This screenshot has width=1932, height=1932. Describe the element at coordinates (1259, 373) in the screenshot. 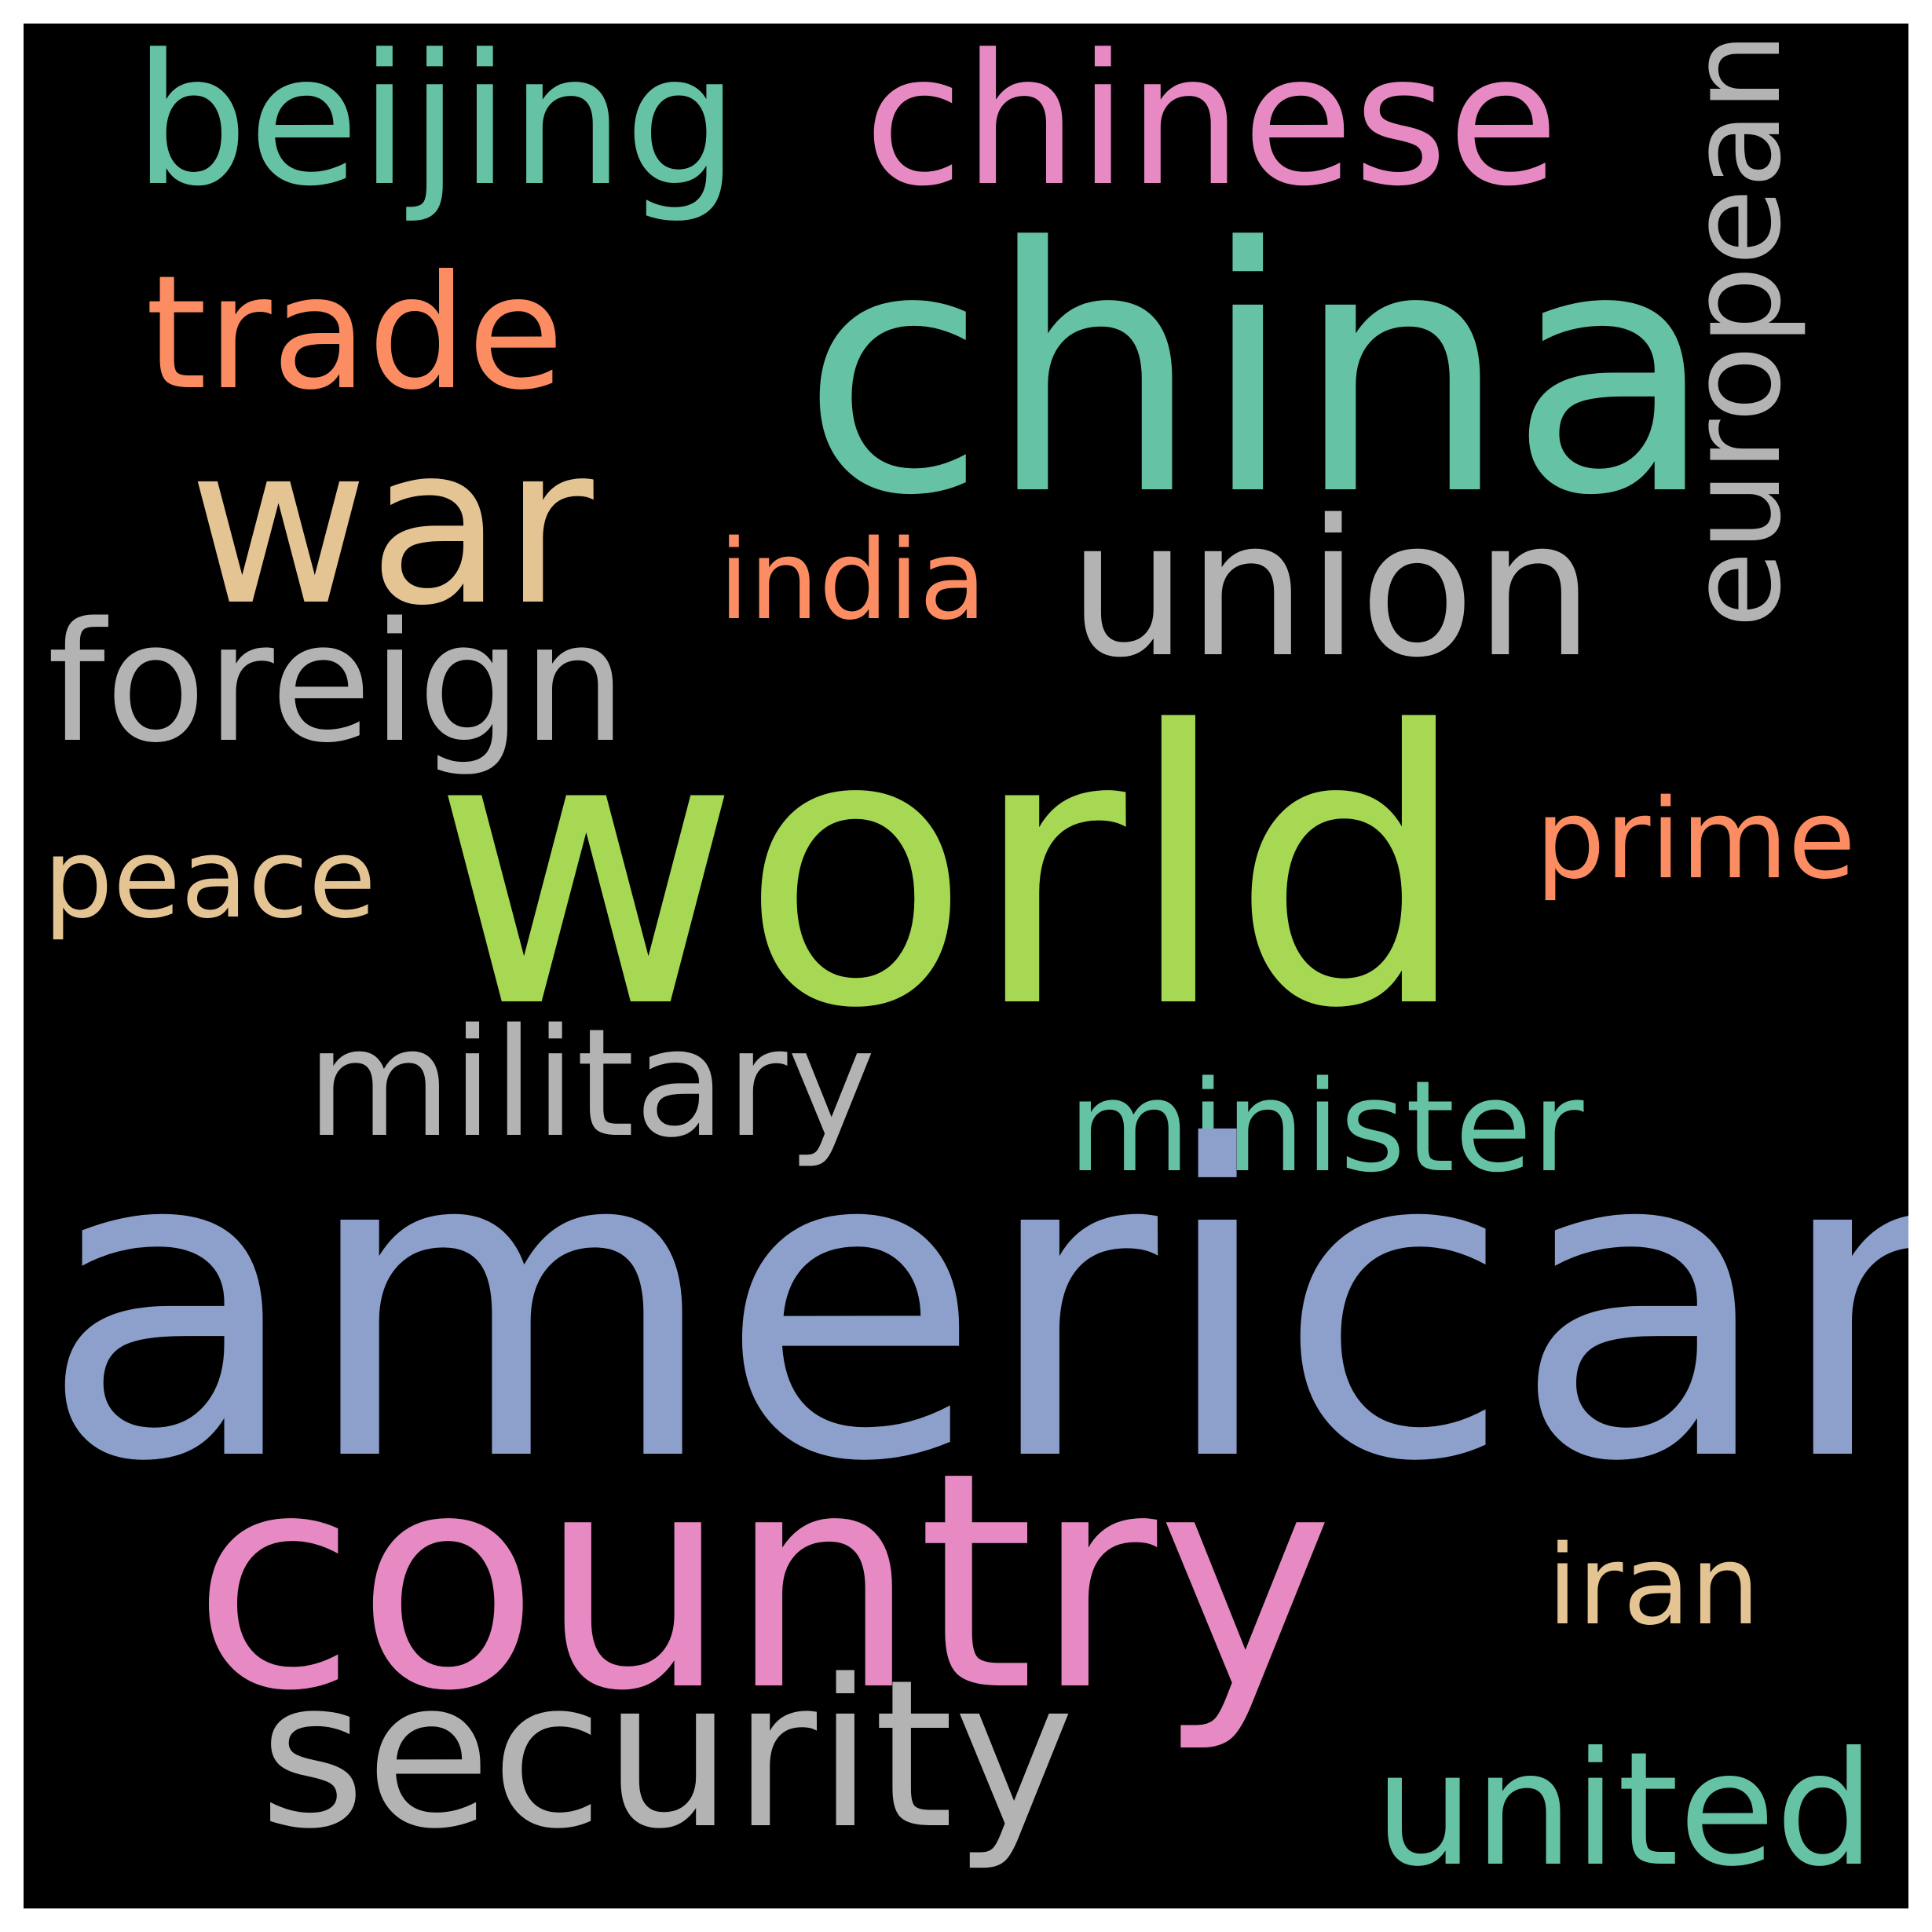

I see `word-china: china` at that location.